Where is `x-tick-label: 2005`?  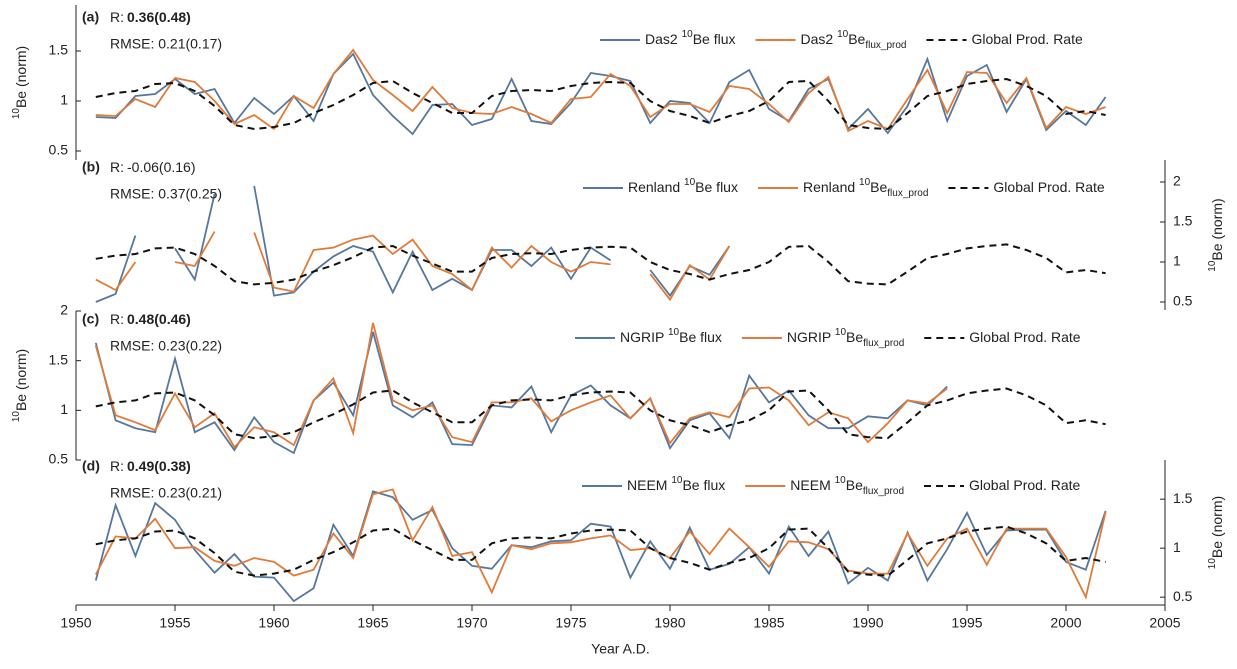 x-tick-label: 2005 is located at coordinates (1164, 623).